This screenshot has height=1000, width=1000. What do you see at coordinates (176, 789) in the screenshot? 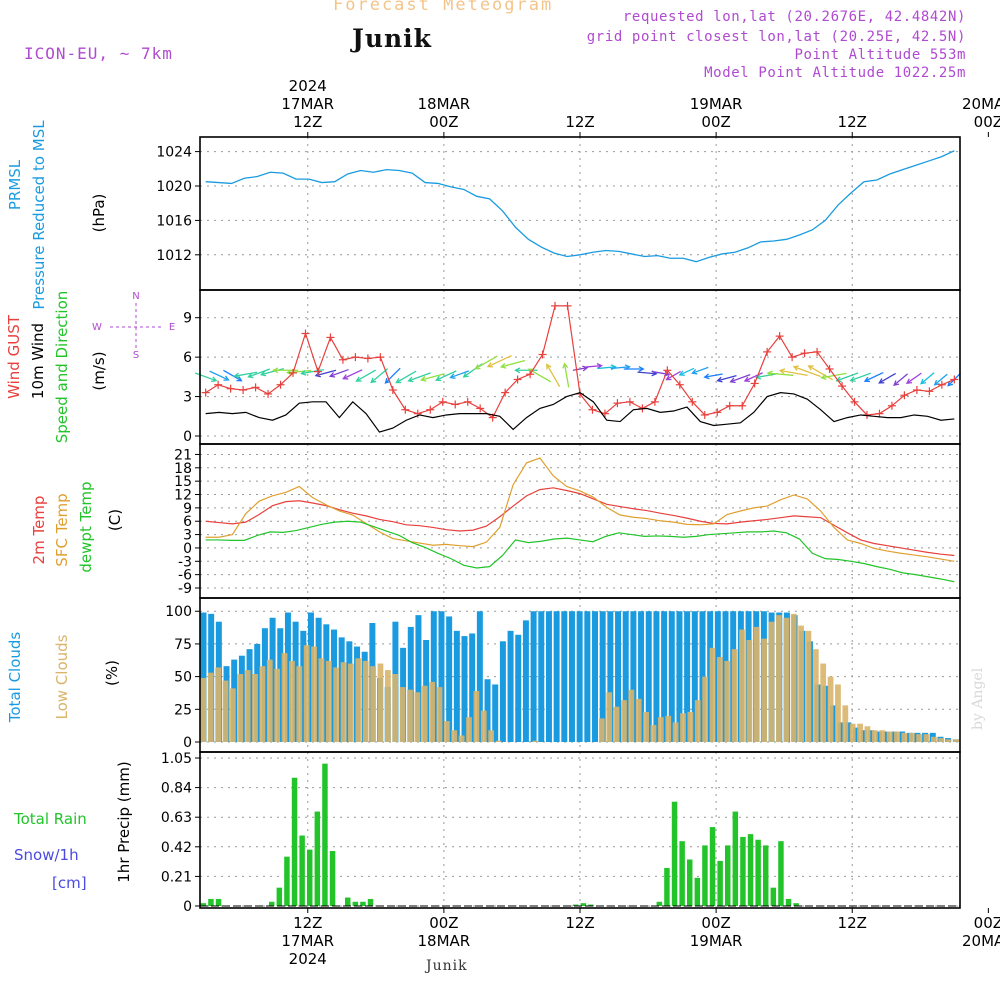
I see `y-tick-label: 0.84` at bounding box center [176, 789].